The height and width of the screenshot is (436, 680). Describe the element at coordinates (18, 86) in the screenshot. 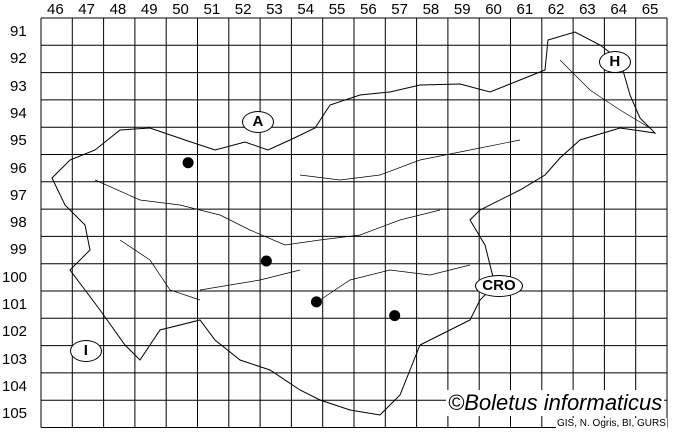

I see `row-label: 93` at that location.